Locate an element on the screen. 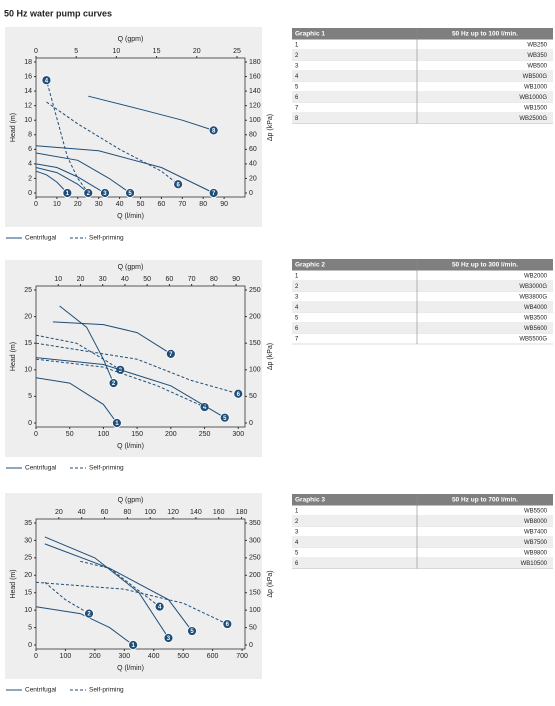 The height and width of the screenshot is (706, 555). plot-frame is located at coordinates (140, 356).